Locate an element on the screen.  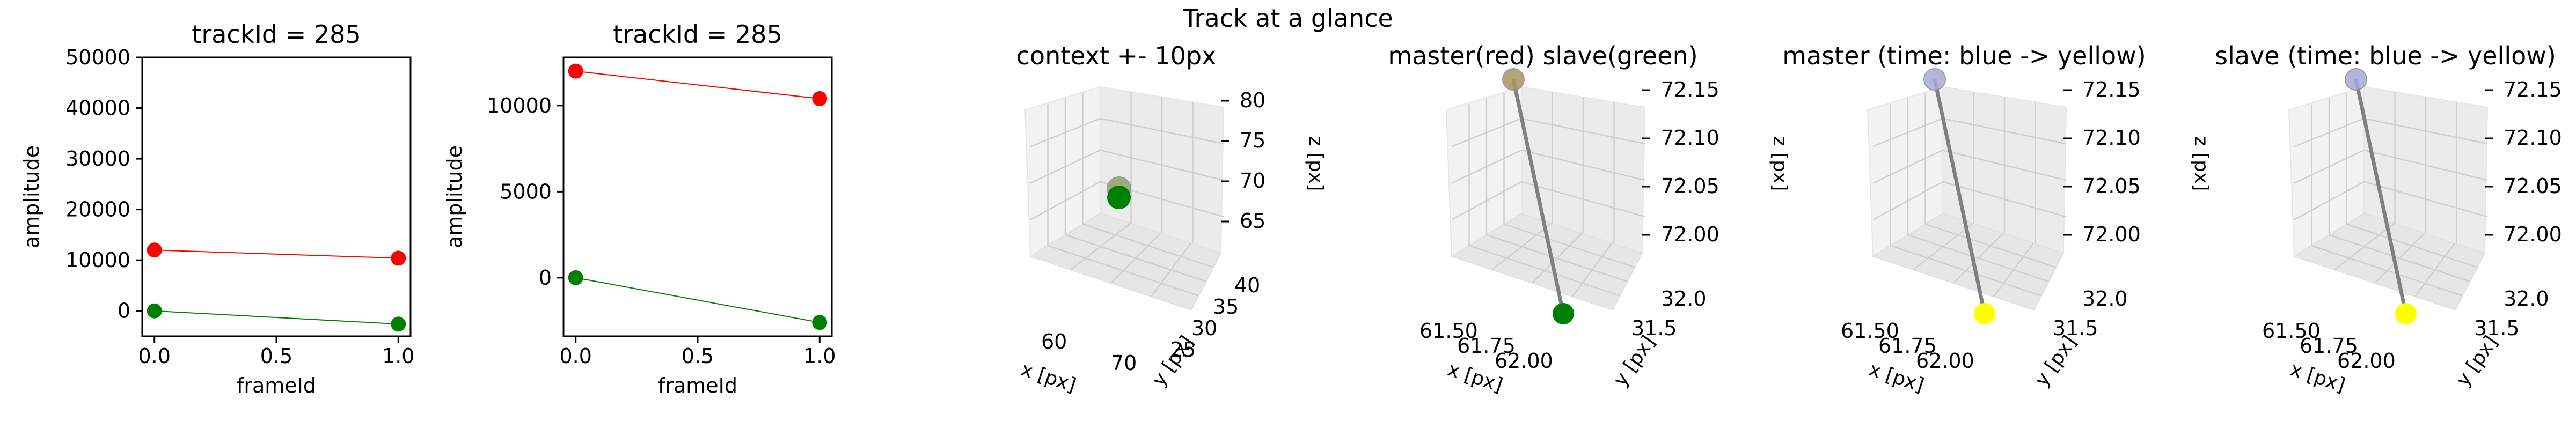
c2-series-0-point is located at coordinates (820, 99).